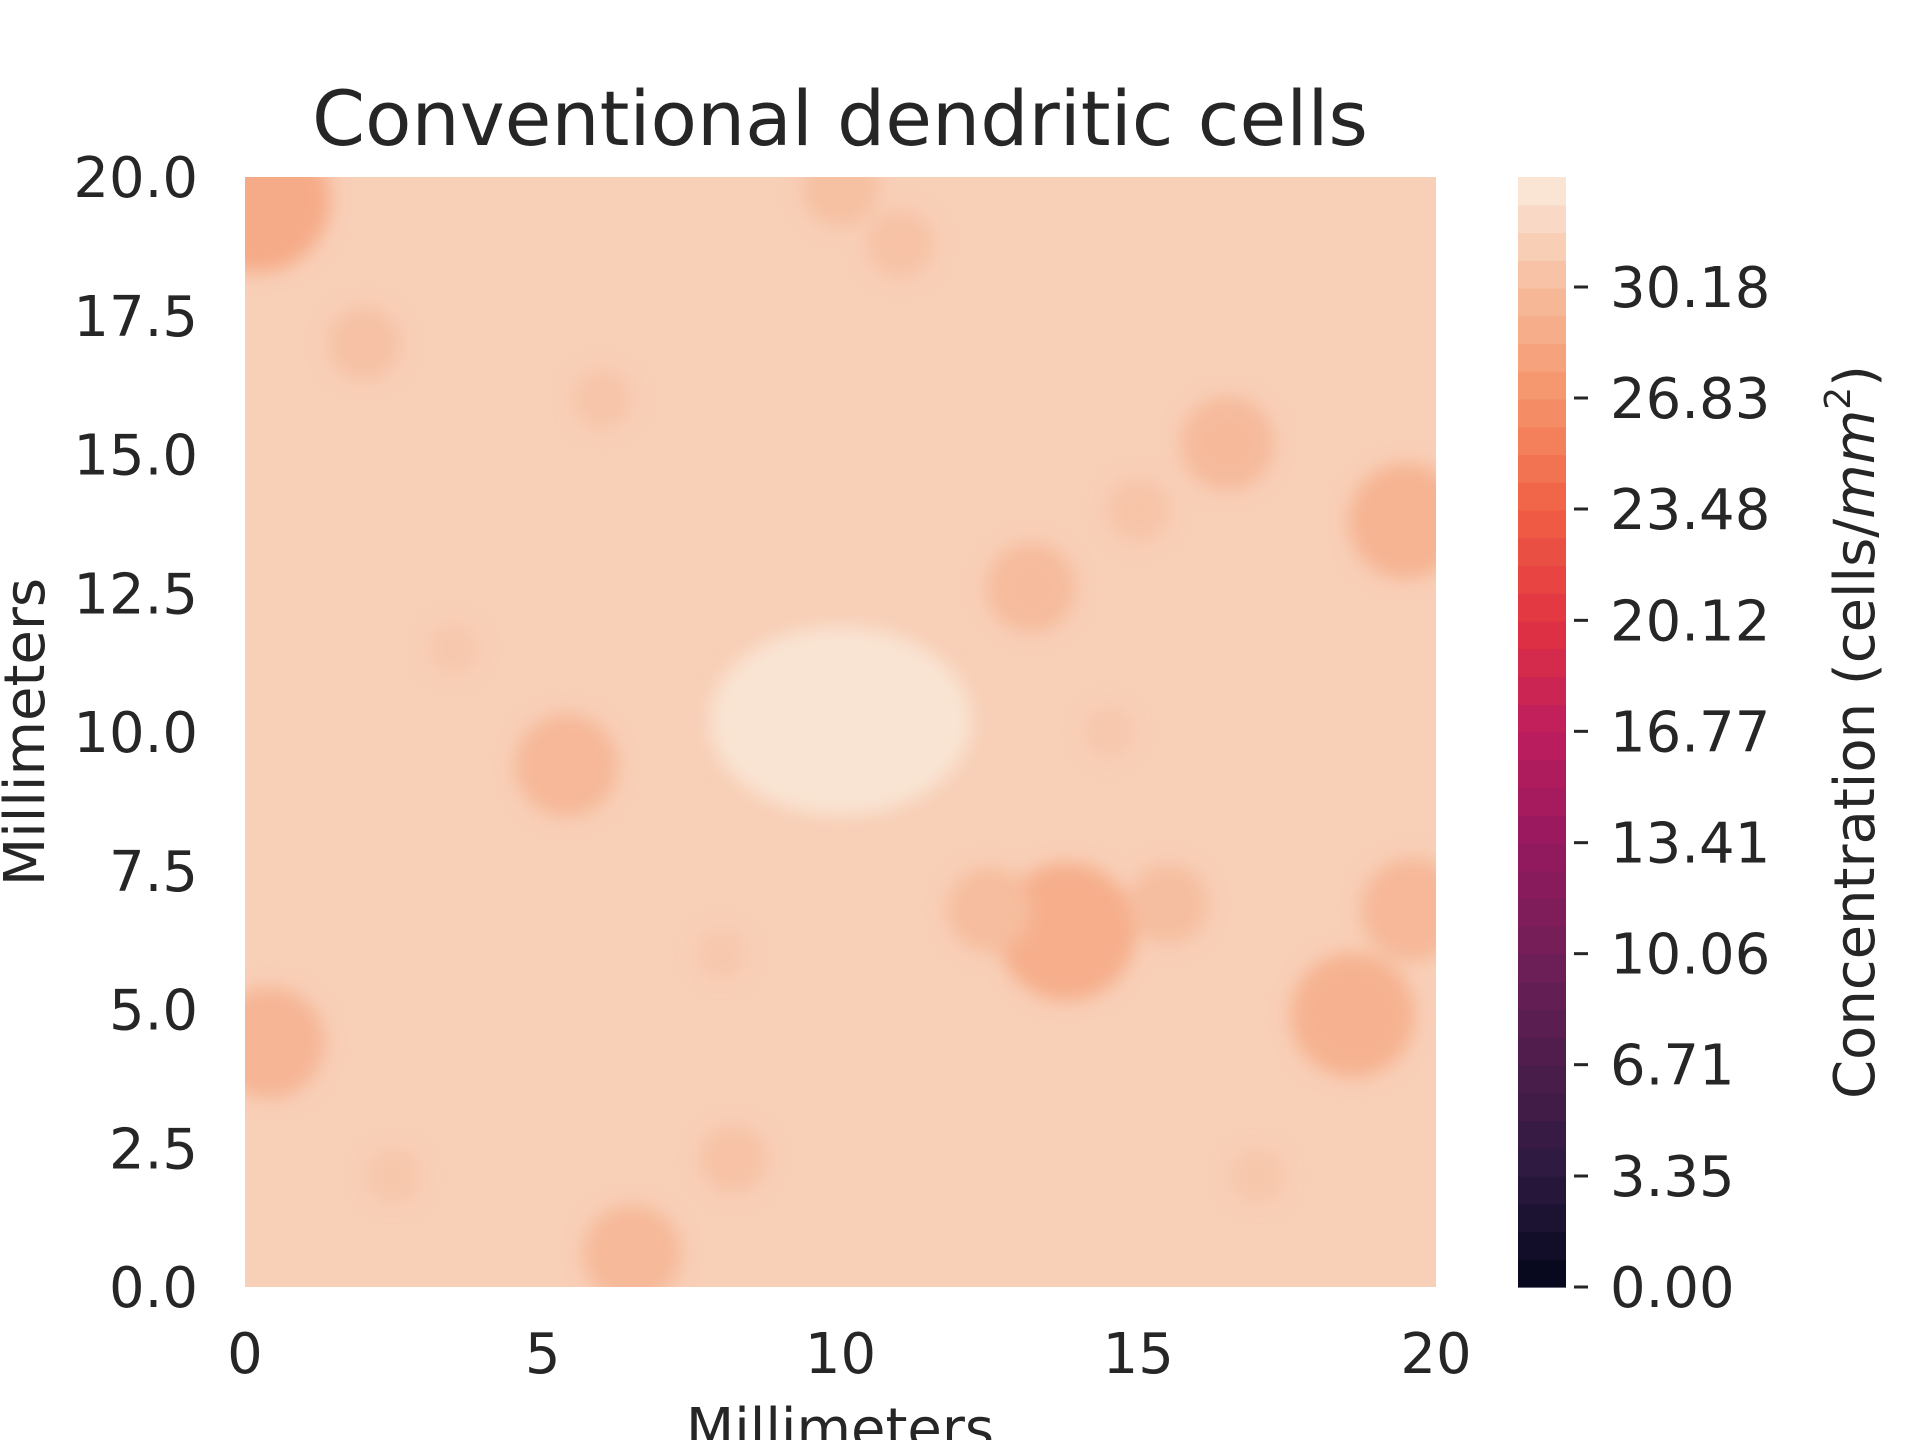 This screenshot has height=1440, width=1920. What do you see at coordinates (1855, 464) in the screenshot?
I see `colorbar-label-unit: mm` at bounding box center [1855, 464].